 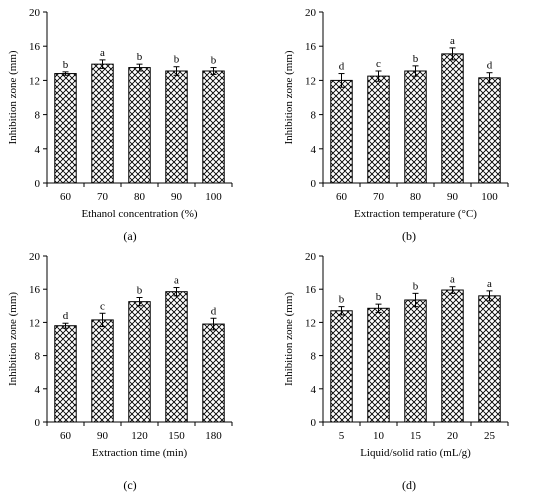 What do you see at coordinates (129, 485) in the screenshot?
I see `panel-label: (c)` at bounding box center [129, 485].